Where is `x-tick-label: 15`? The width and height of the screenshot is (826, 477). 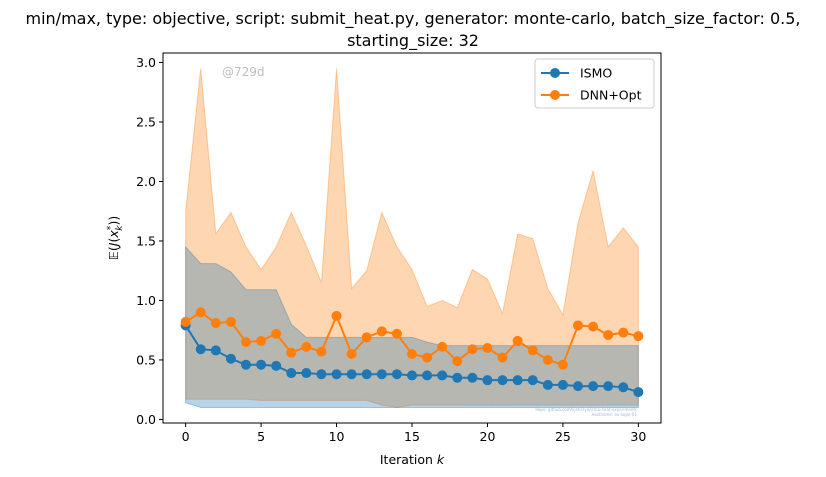
x-tick-label: 15 is located at coordinates (412, 436).